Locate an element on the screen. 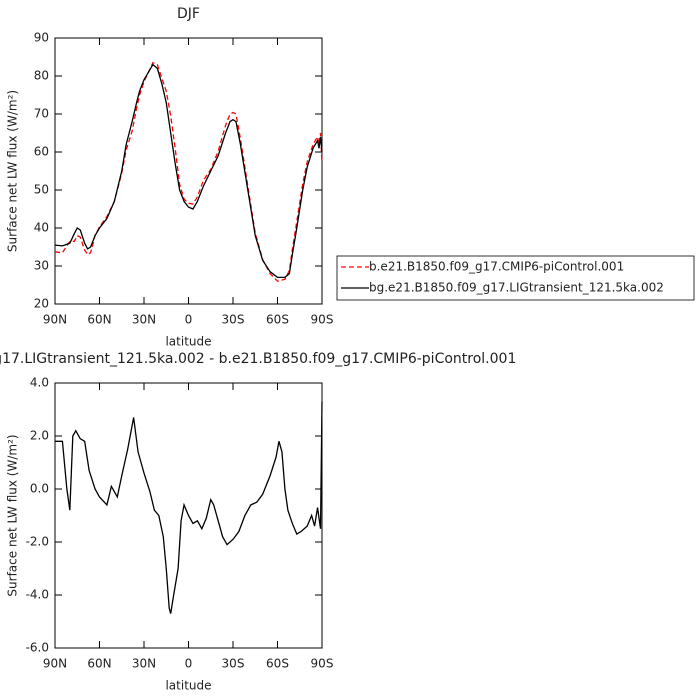 The image size is (700, 700). y-tick-label: -2.0 is located at coordinates (37, 542).